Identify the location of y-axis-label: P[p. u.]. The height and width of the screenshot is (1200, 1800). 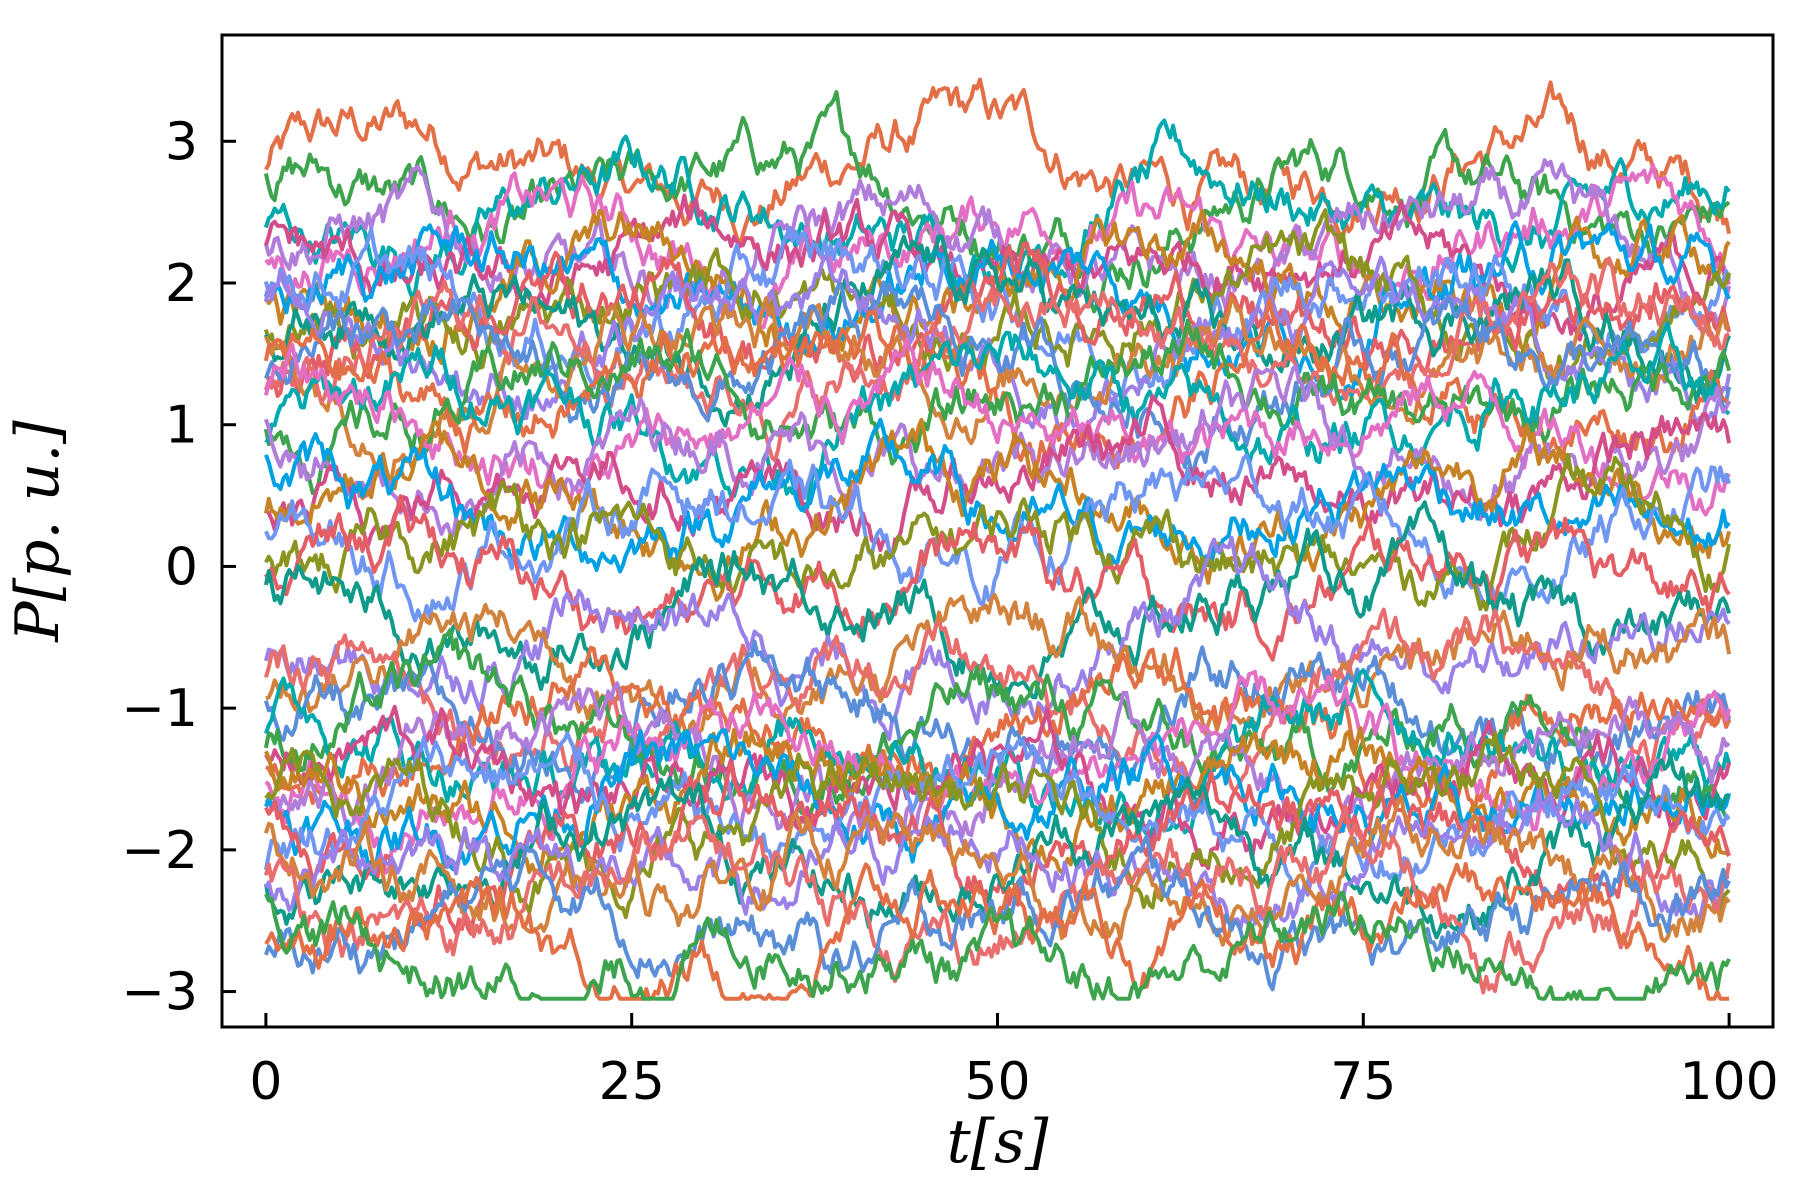
(38, 531).